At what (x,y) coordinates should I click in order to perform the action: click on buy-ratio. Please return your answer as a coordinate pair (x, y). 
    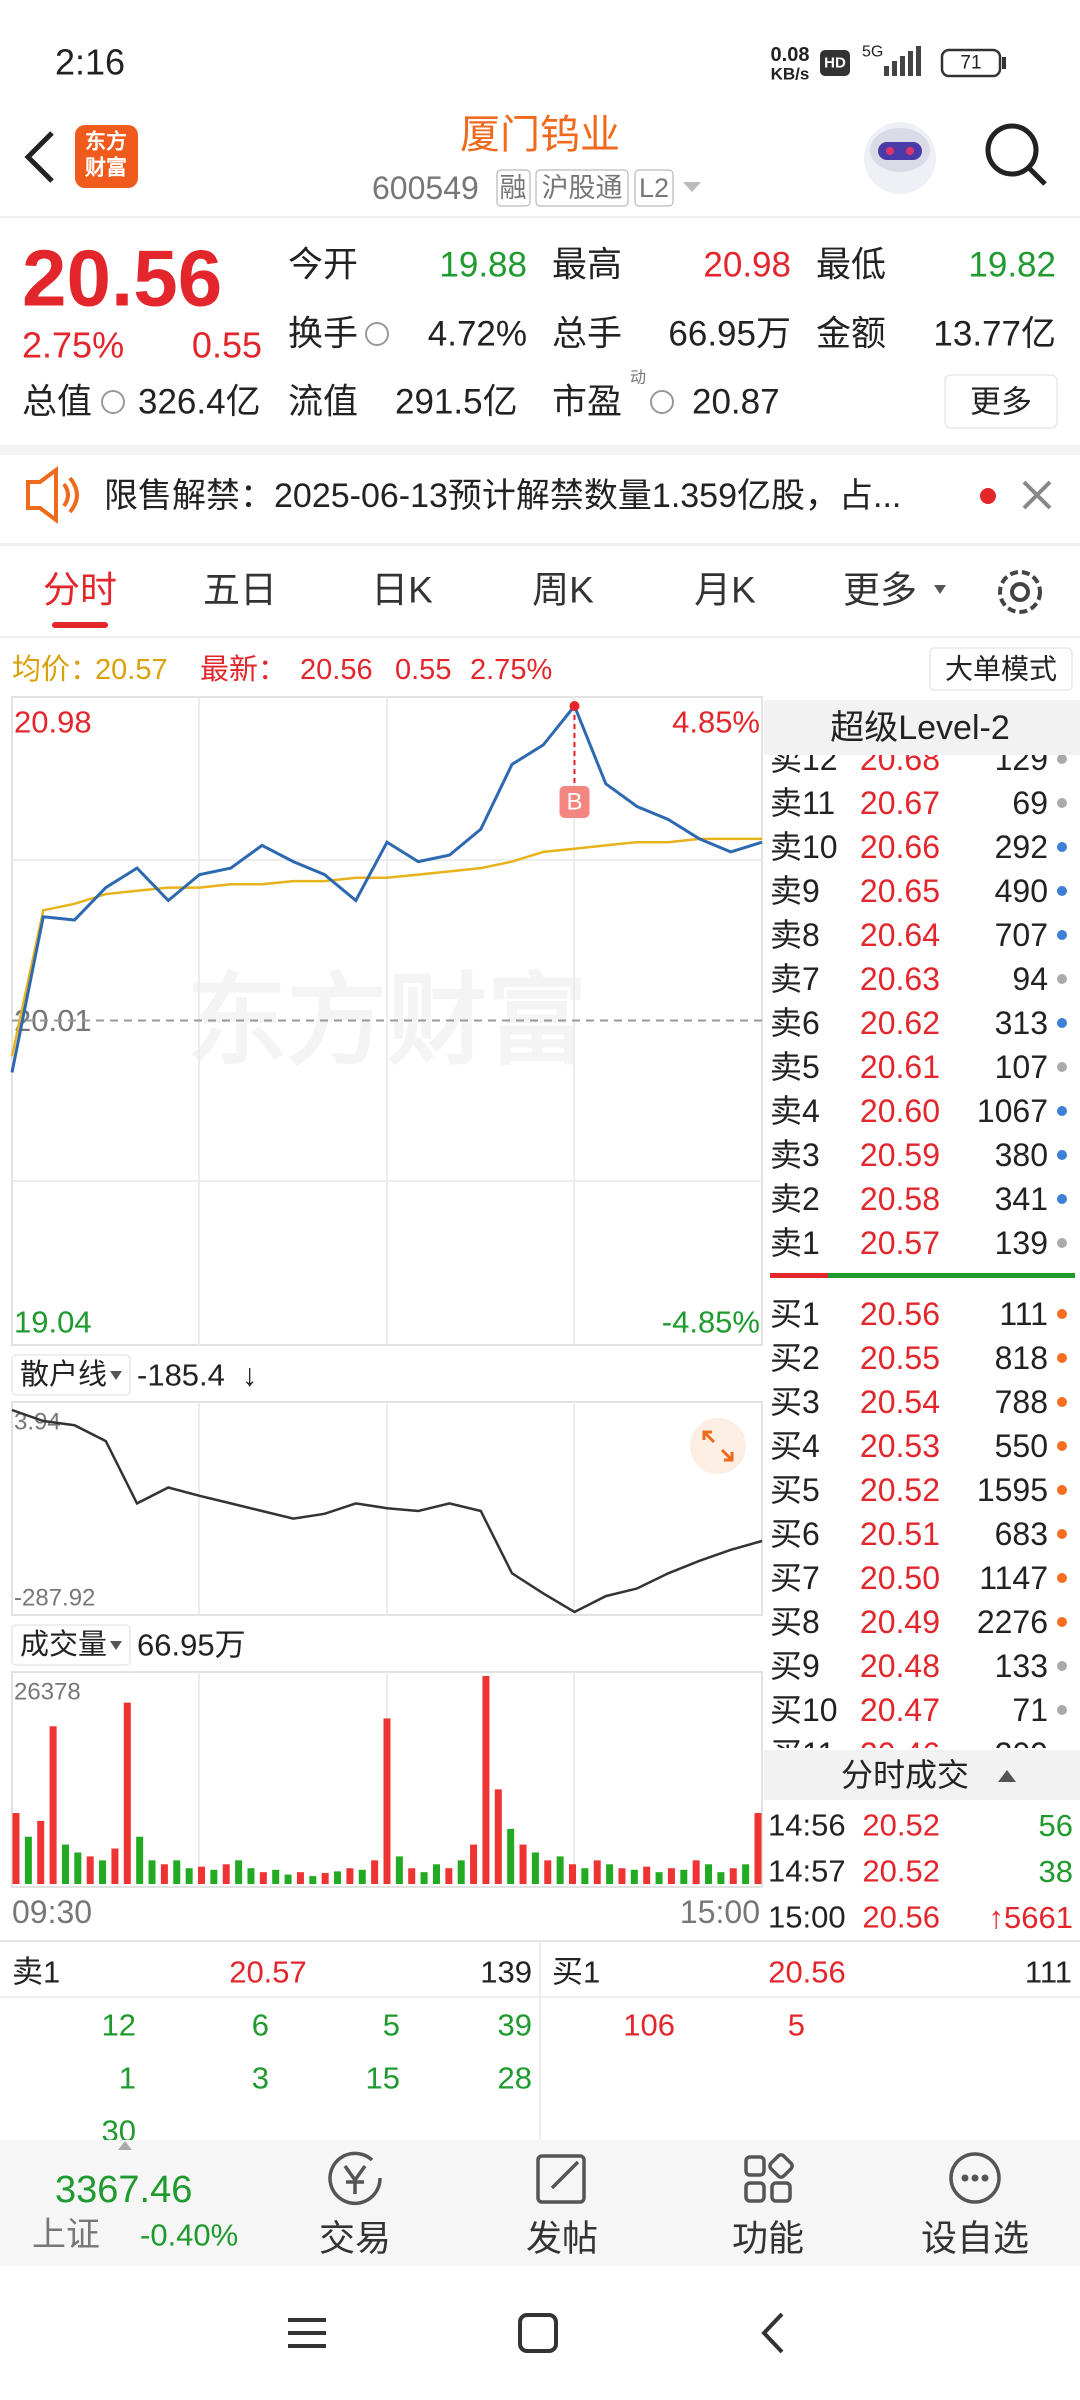
    Looking at the image, I should click on (951, 1275).